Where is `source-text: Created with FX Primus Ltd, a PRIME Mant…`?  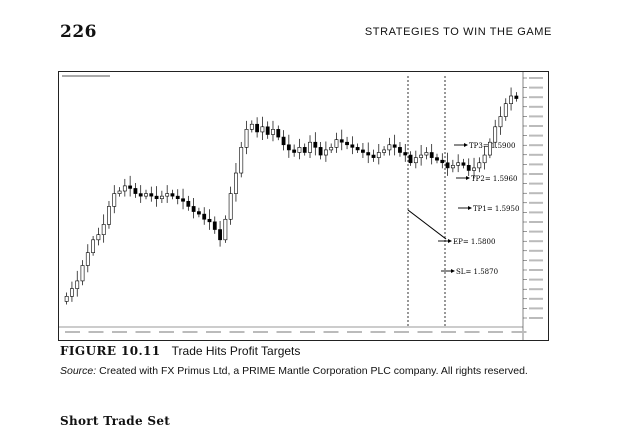 source-text: Created with FX Primus Ltd, a PRIME Mant… is located at coordinates (313, 371).